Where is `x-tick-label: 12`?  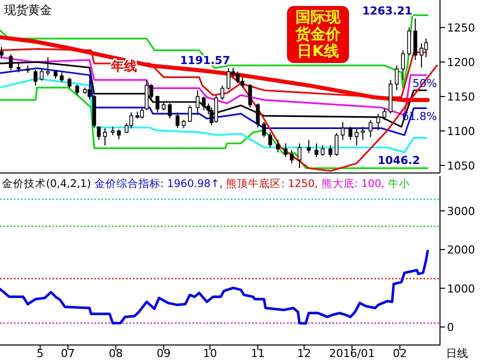
x-tick-label: 12 is located at coordinates (304, 353).